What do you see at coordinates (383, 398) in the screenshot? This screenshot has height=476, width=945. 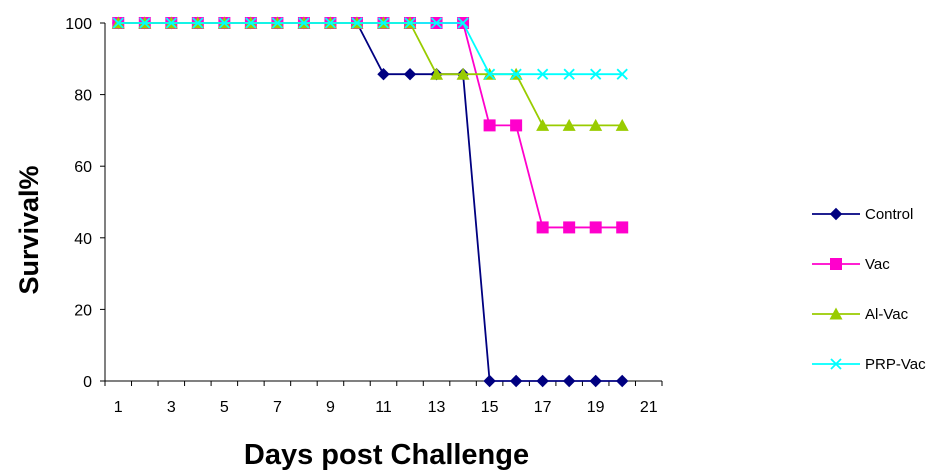 I see `x-ticks: 1 3 5 7 9 11 13 15 17 19 21` at bounding box center [383, 398].